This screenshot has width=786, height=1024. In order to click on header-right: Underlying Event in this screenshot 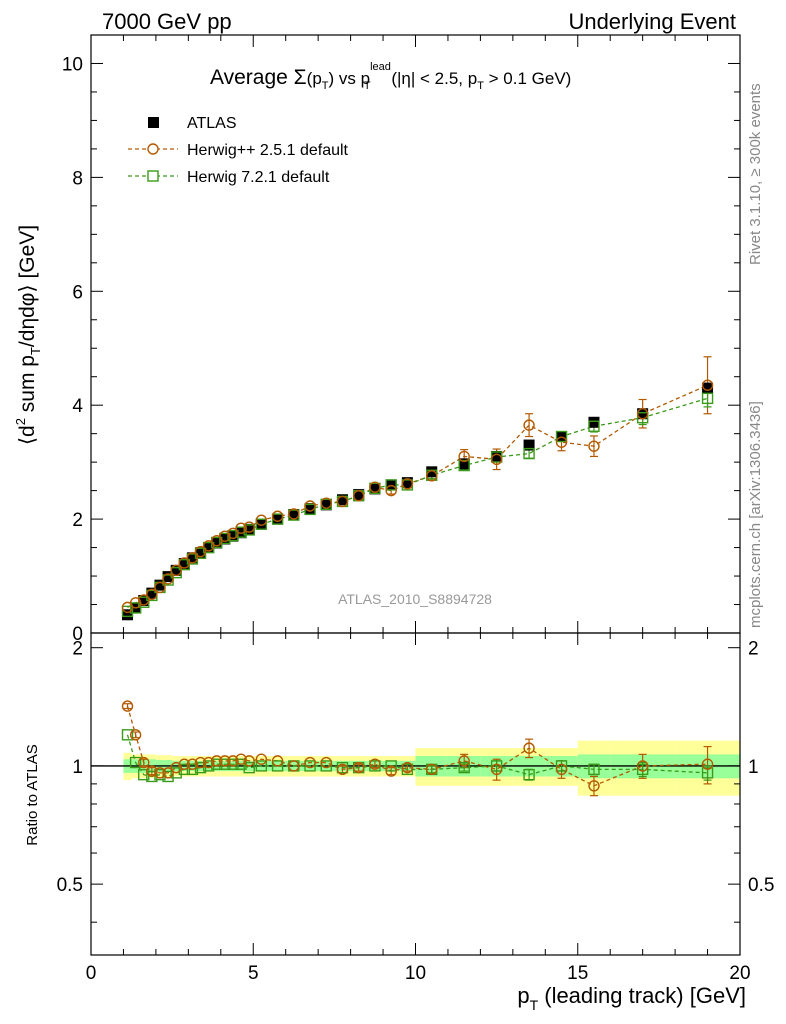, I will do `click(652, 21)`.